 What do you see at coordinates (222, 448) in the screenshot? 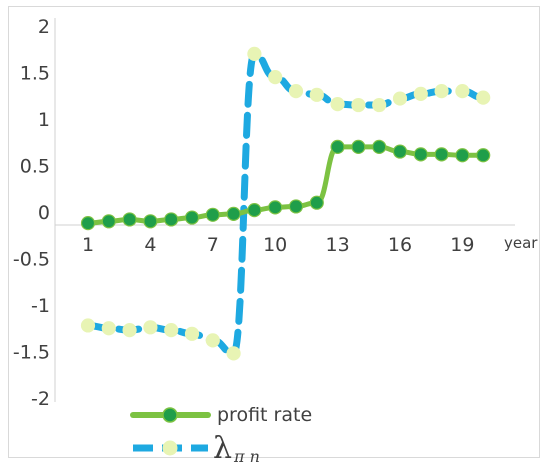
I see `legend-label-lambda: λ` at bounding box center [222, 448].